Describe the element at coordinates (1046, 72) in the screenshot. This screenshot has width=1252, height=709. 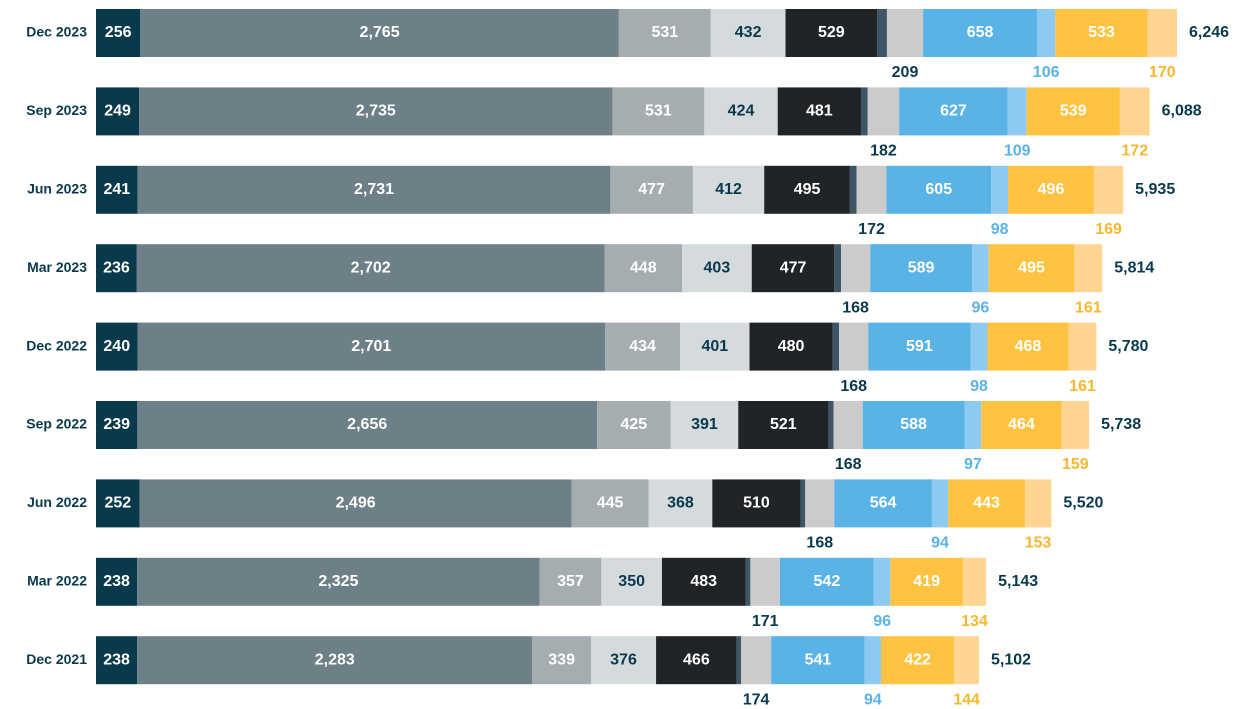
I see `segment-label: 106` at that location.